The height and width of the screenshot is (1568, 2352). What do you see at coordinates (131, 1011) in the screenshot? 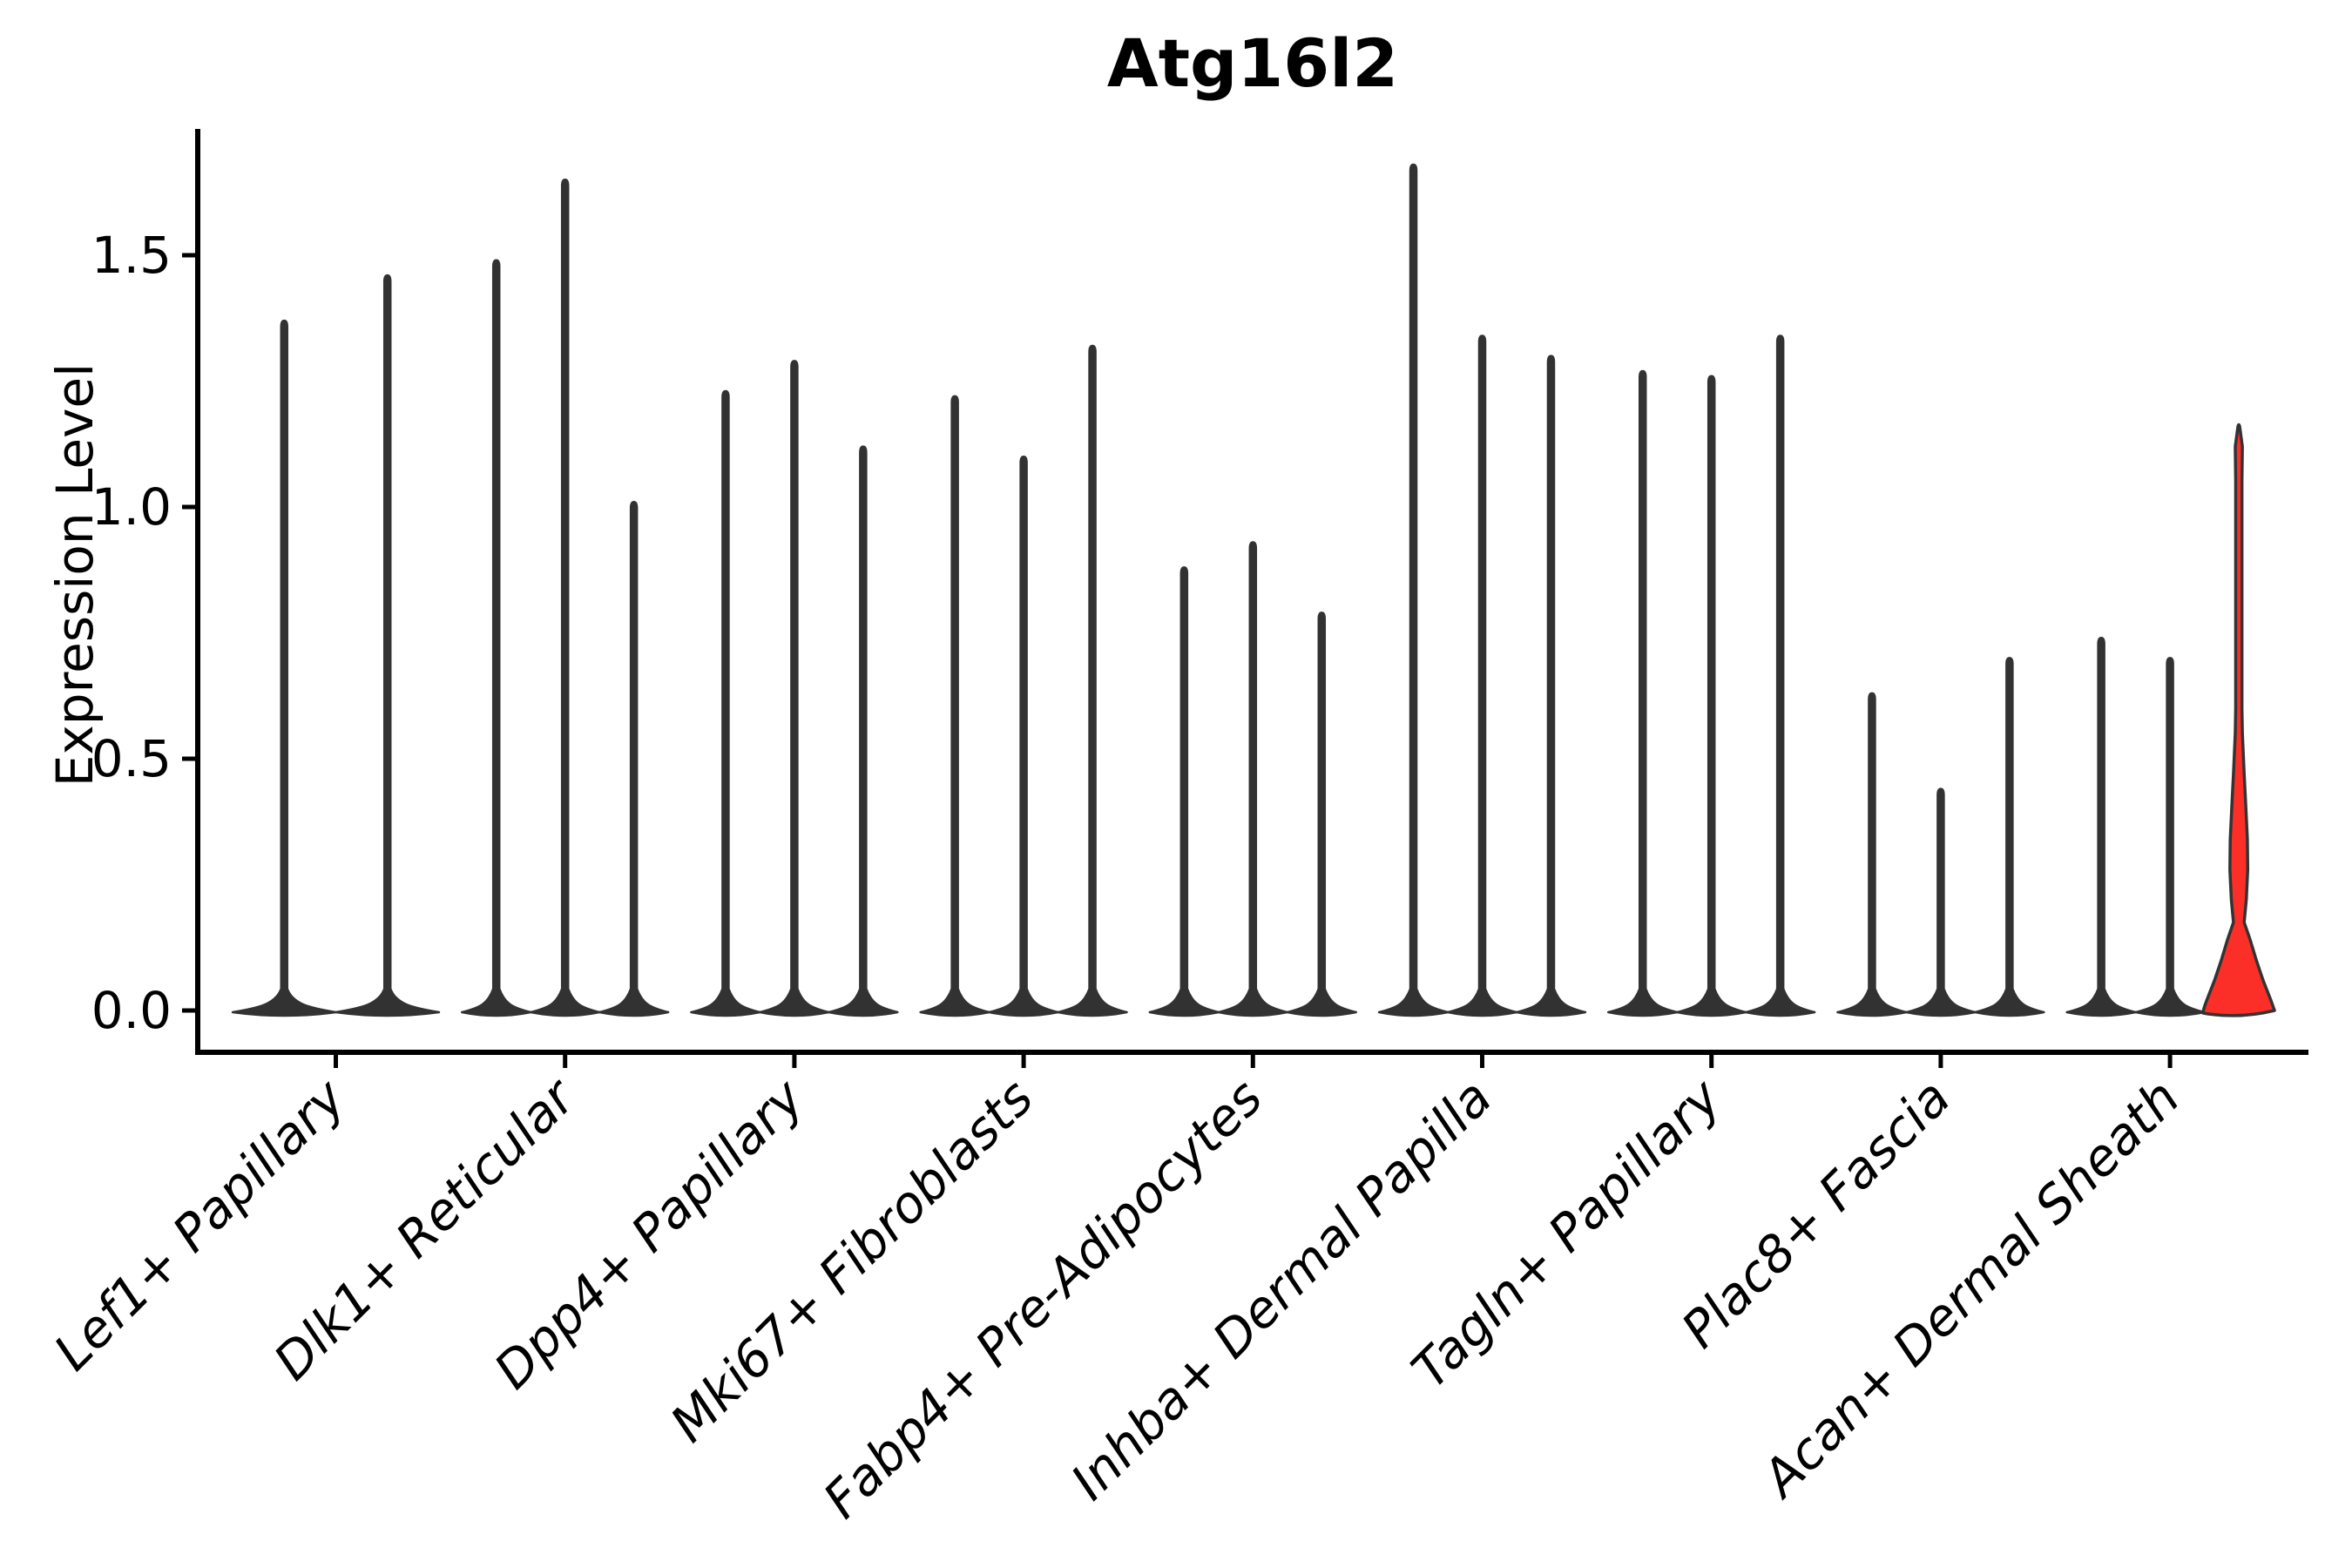
I see `y-tick-label: 0.0` at bounding box center [131, 1011].